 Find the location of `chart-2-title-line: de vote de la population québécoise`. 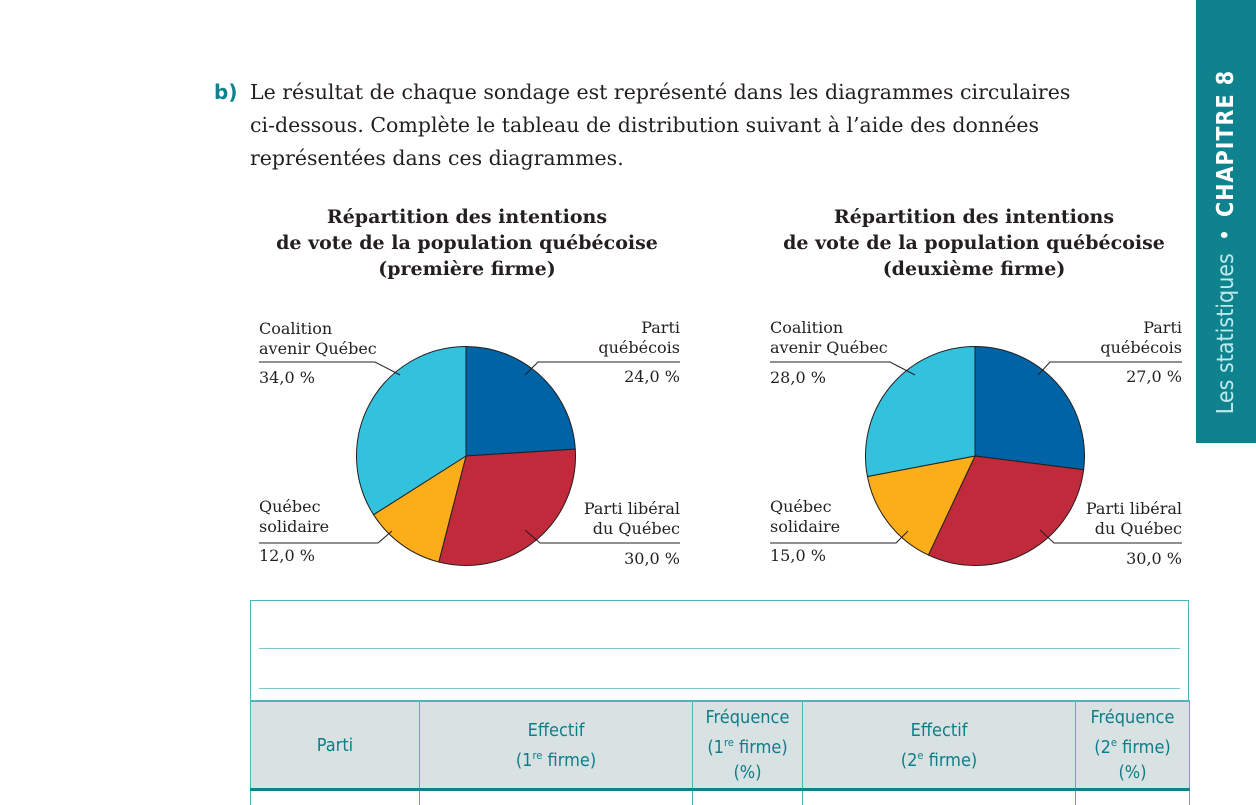

chart-2-title-line: de vote de la population québécoise is located at coordinates (974, 243).